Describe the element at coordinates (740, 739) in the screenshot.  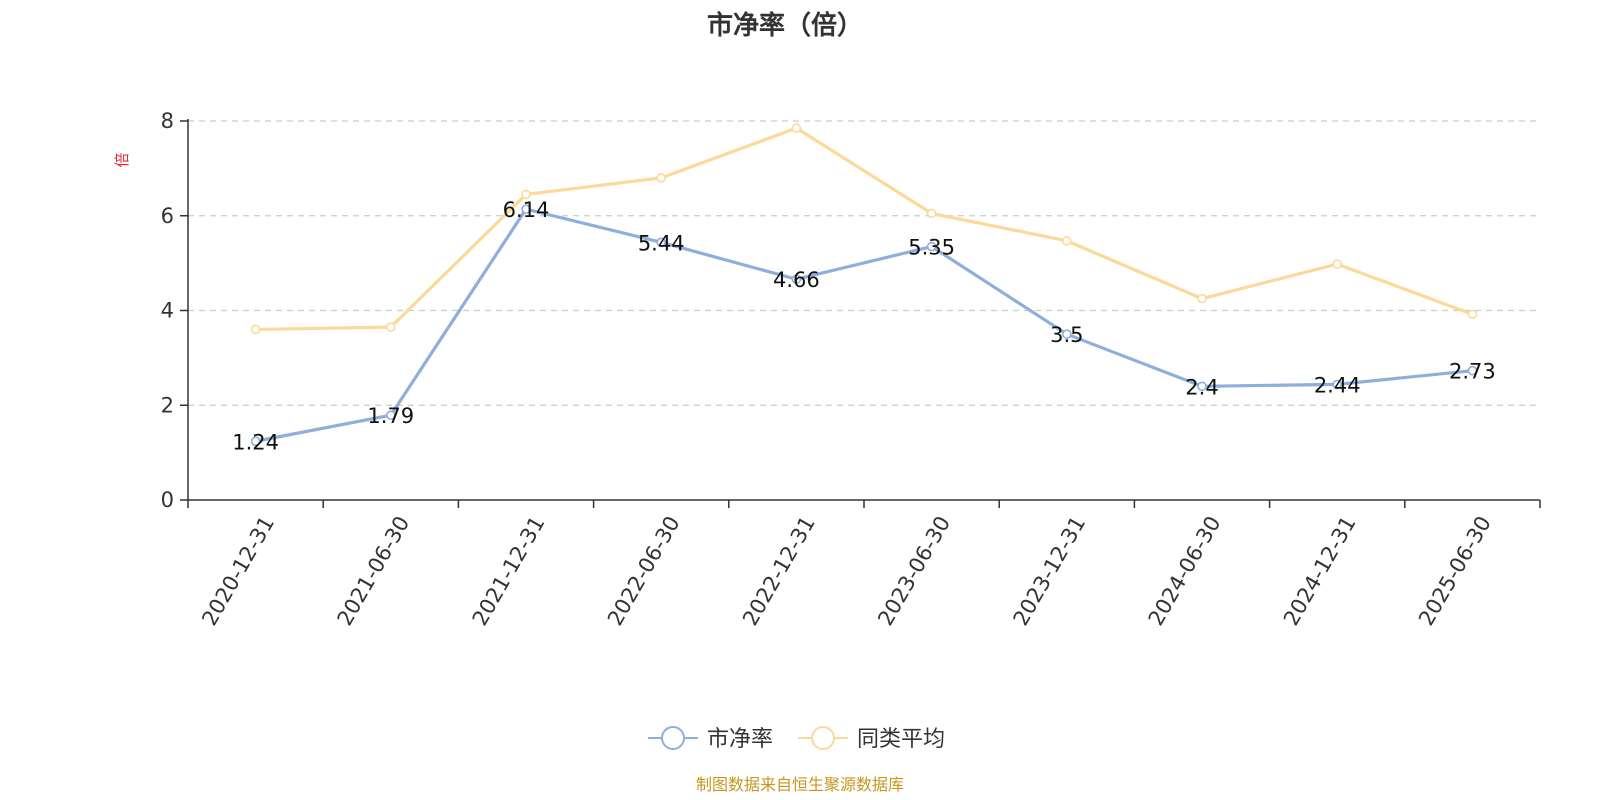
I see `legend-label: 市净率` at that location.